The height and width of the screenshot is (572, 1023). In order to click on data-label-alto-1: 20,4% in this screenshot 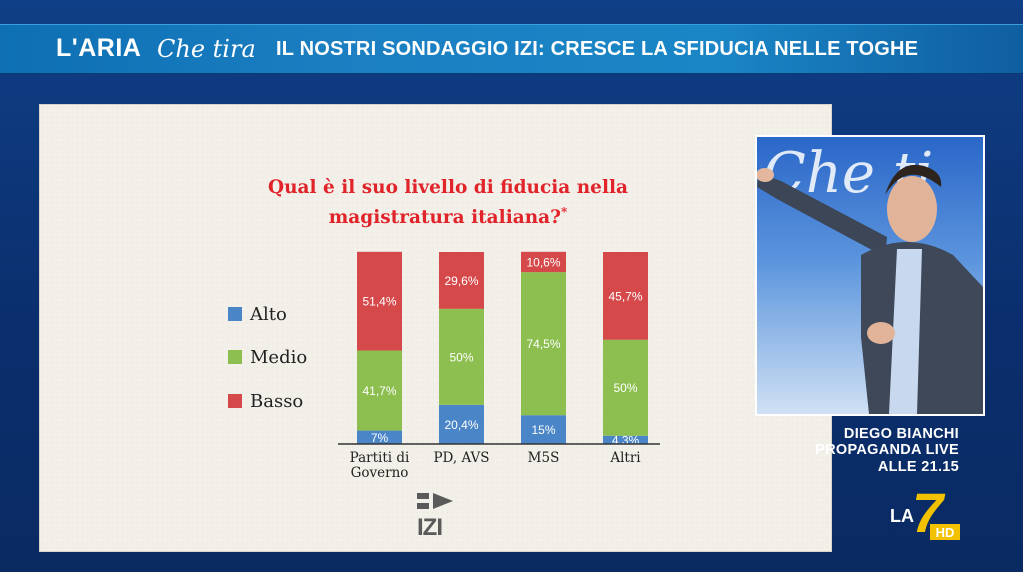, I will do `click(461, 425)`.